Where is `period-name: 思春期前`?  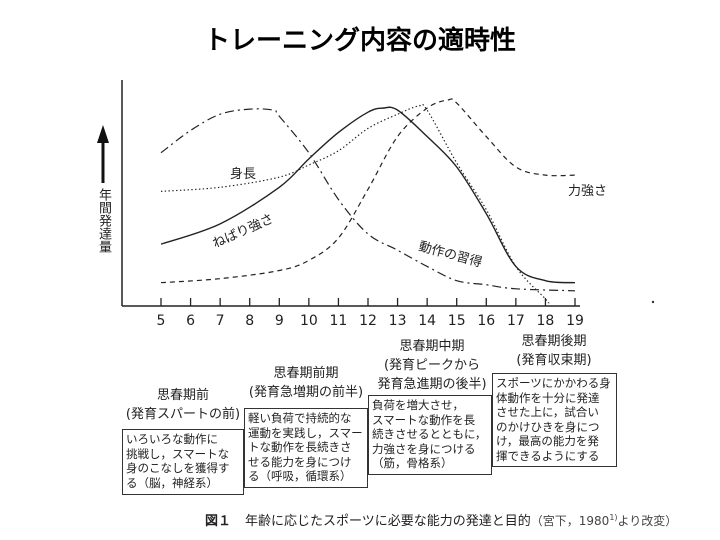 period-name: 思春期前 is located at coordinates (182, 395).